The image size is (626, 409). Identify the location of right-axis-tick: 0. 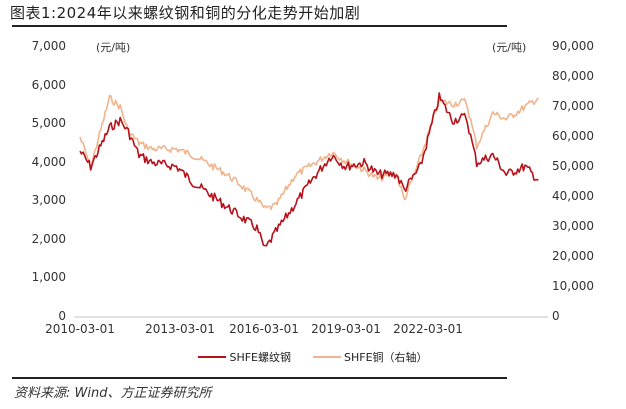
(556, 316).